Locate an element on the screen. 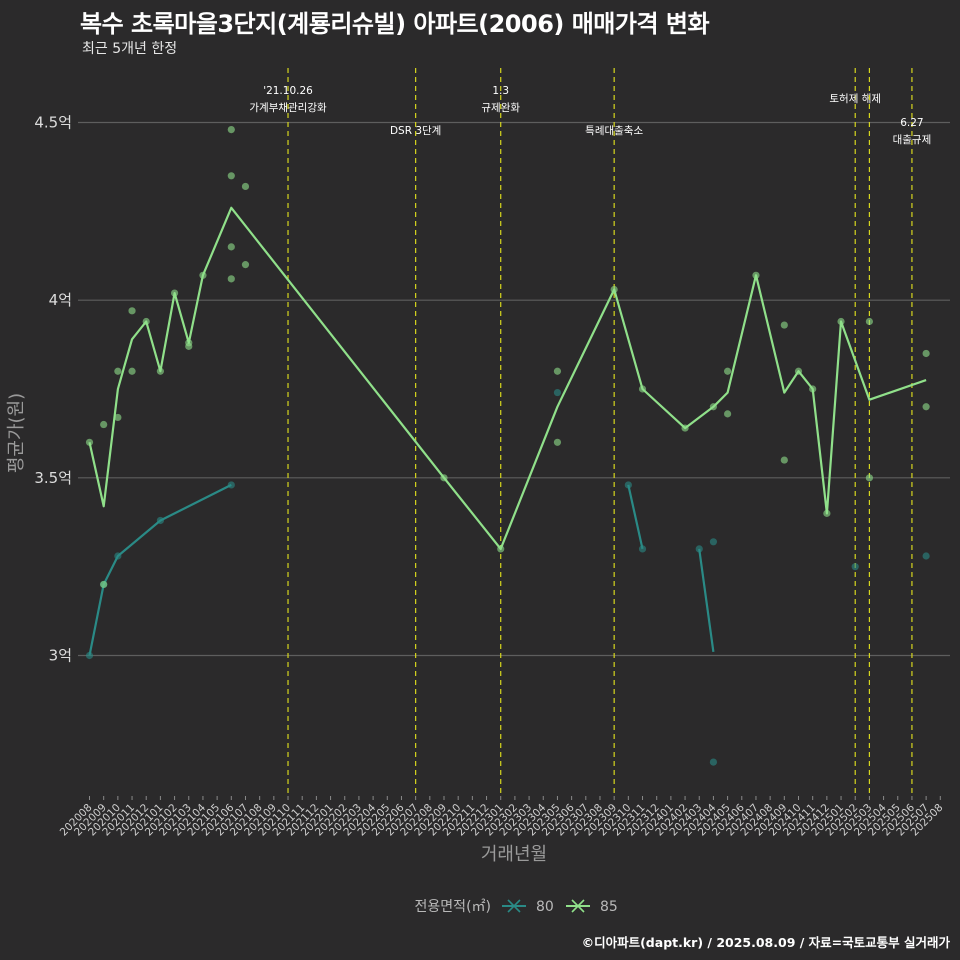 The height and width of the screenshot is (960, 960). event-label: 1.3 is located at coordinates (500, 91).